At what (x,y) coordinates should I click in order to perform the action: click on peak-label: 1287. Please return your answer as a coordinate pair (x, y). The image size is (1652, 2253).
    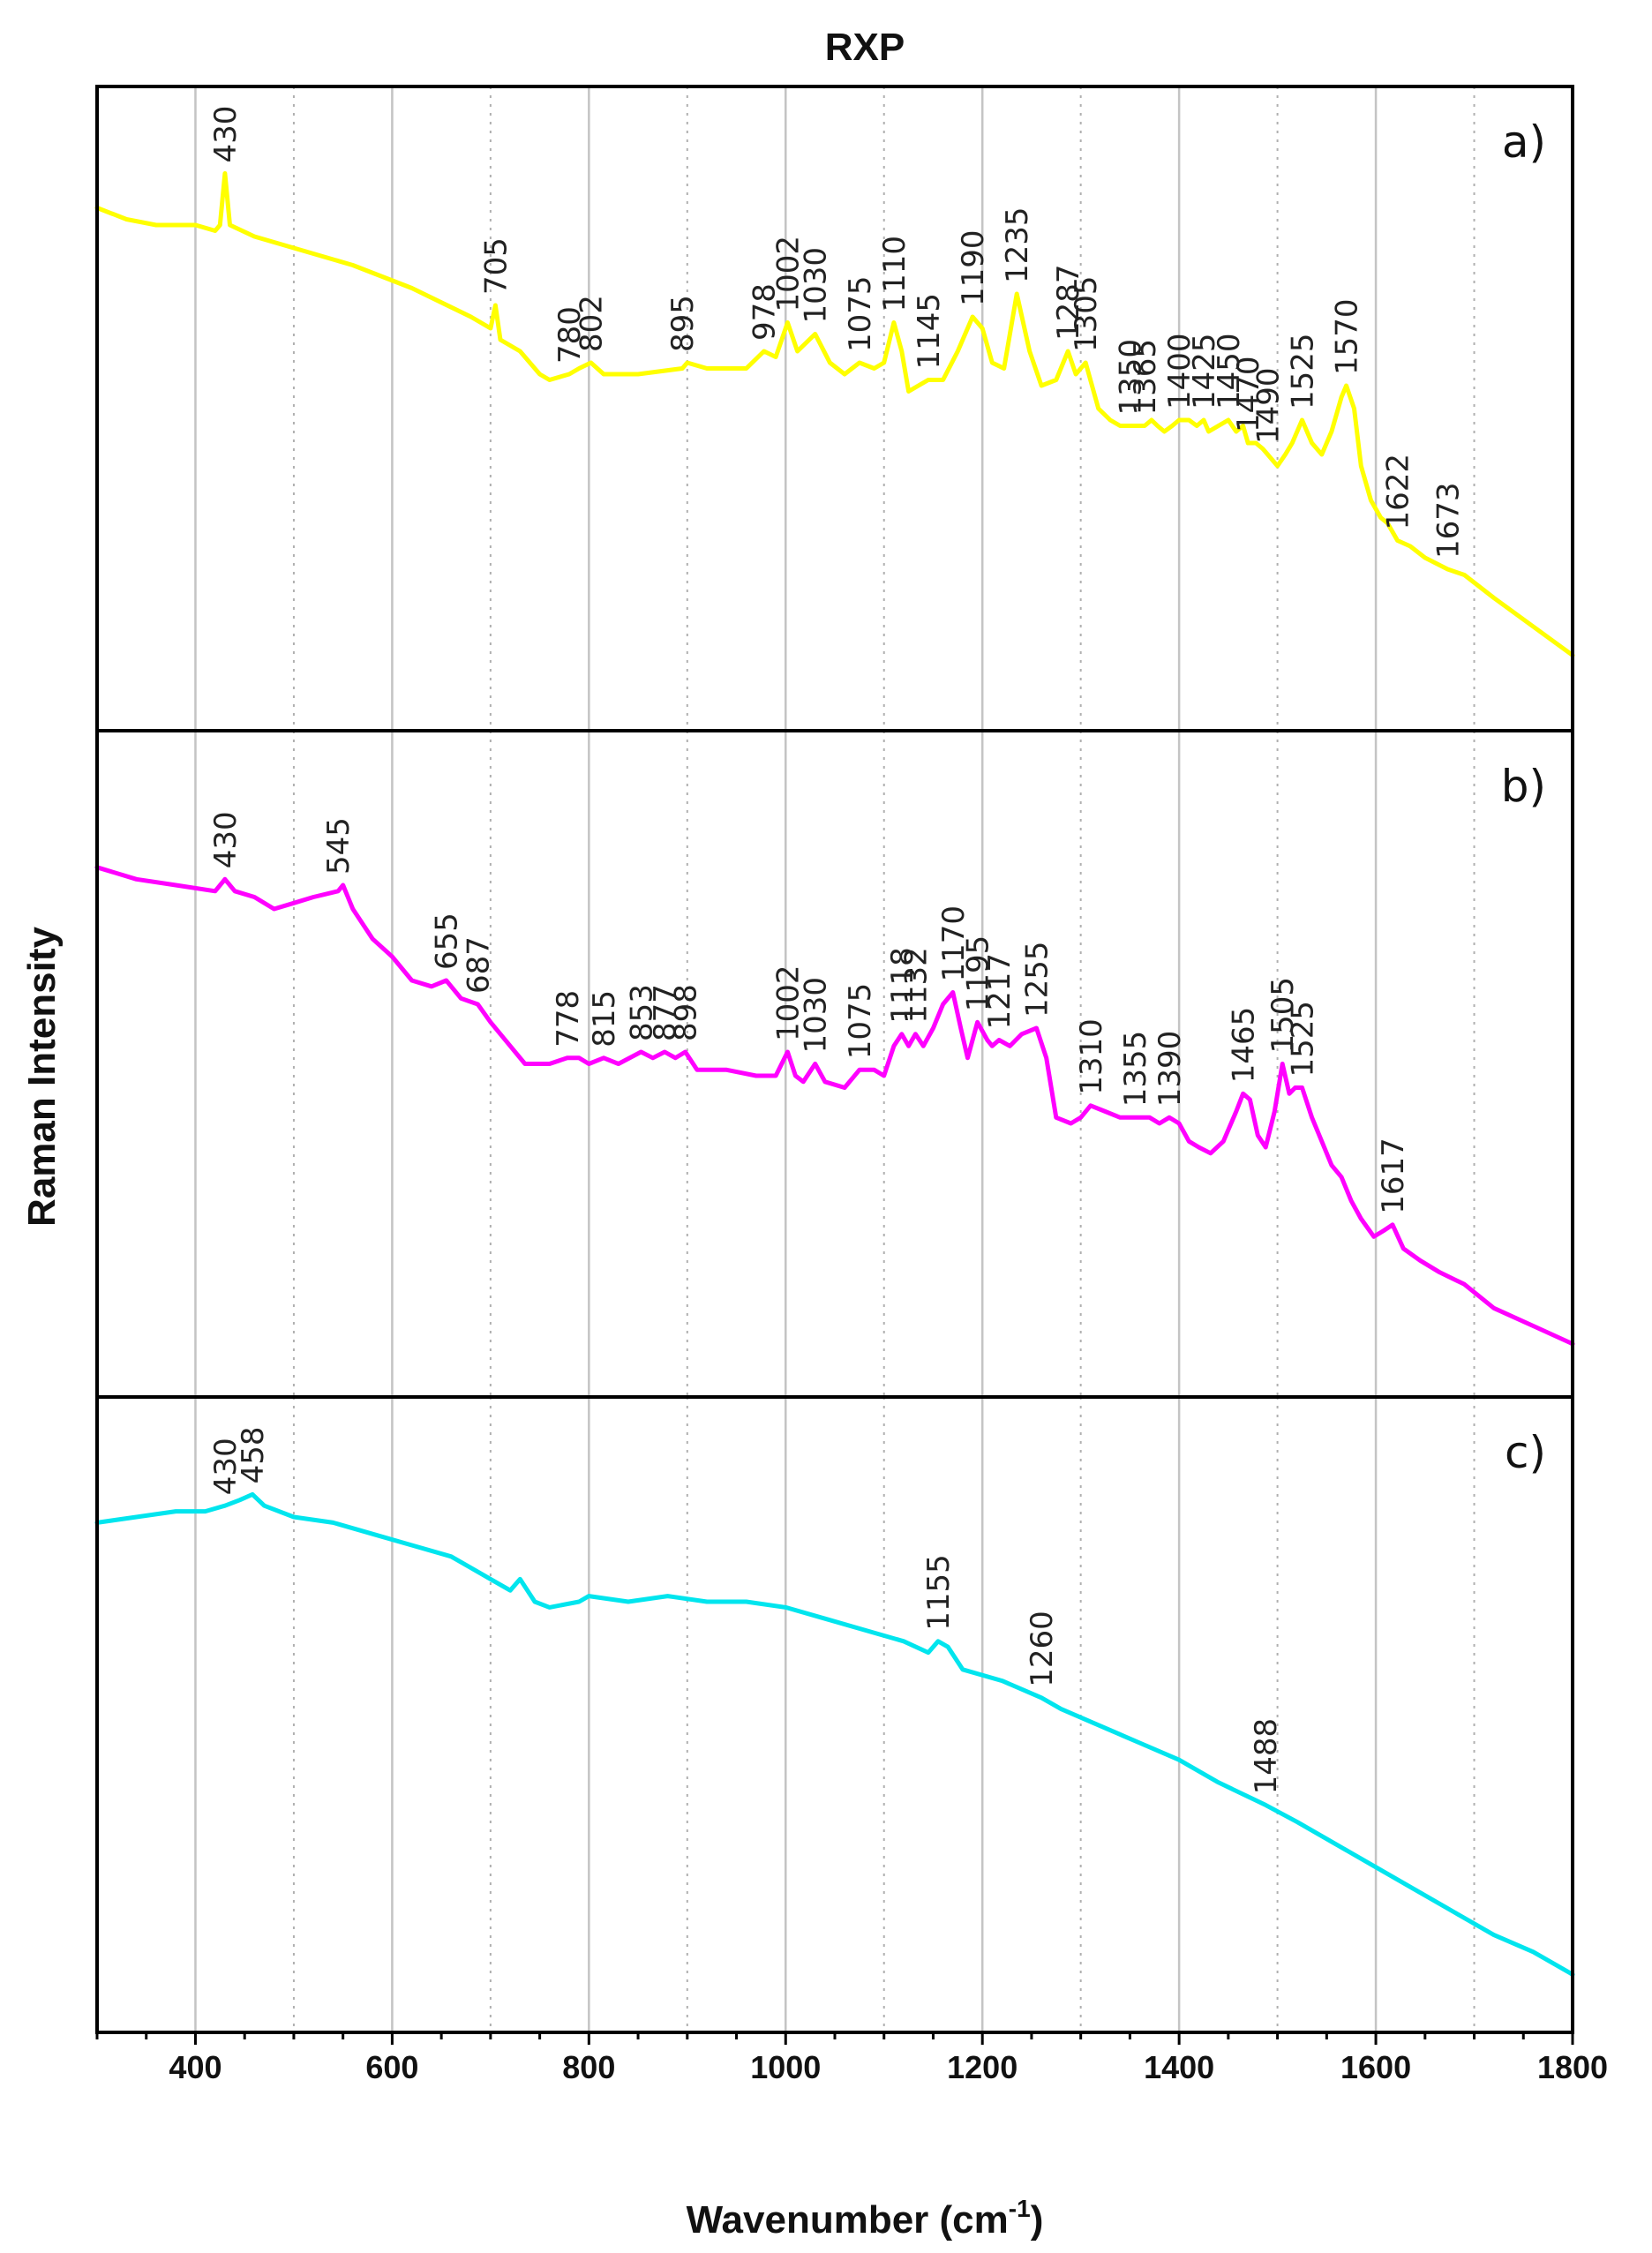
    Looking at the image, I should click on (1068, 302).